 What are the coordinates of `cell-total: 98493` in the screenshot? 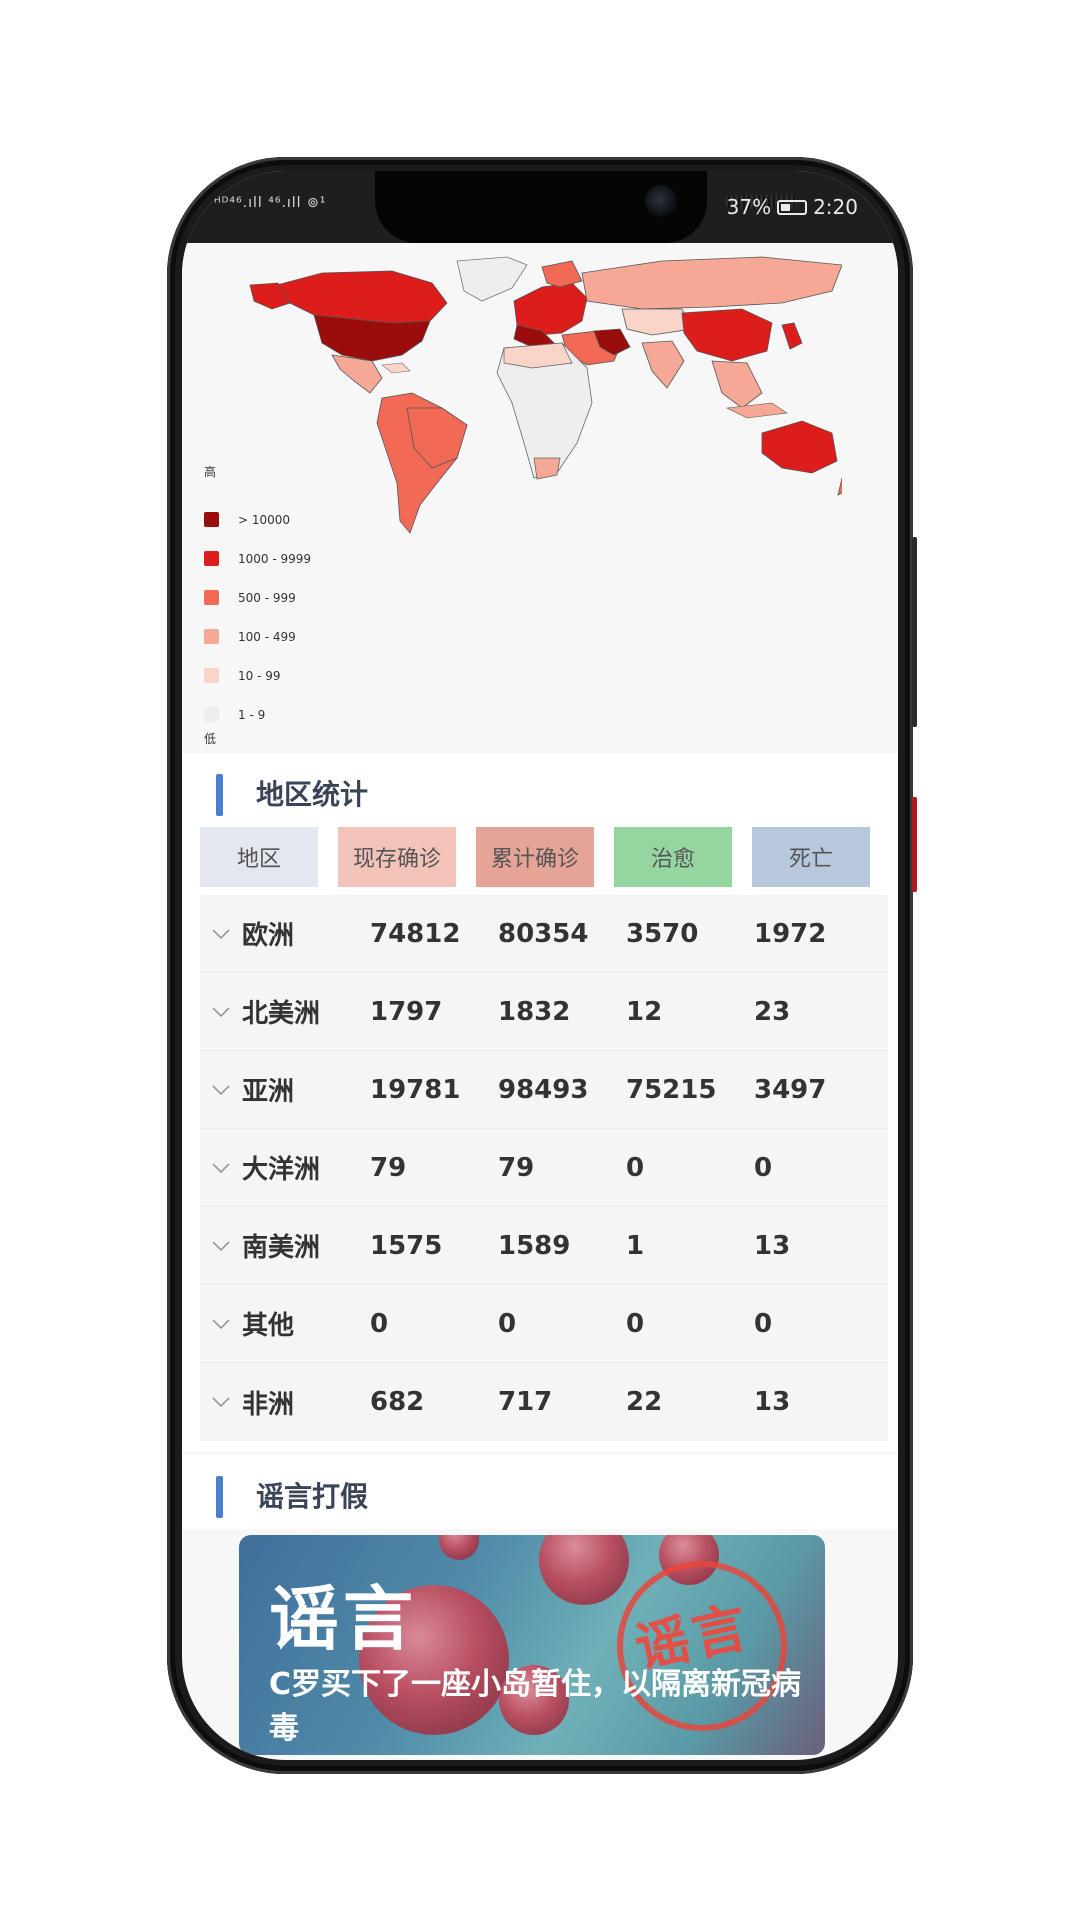 It's located at (543, 1089).